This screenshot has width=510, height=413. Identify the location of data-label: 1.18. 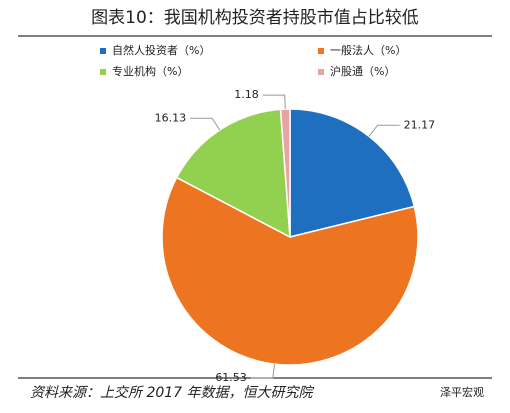
(246, 94).